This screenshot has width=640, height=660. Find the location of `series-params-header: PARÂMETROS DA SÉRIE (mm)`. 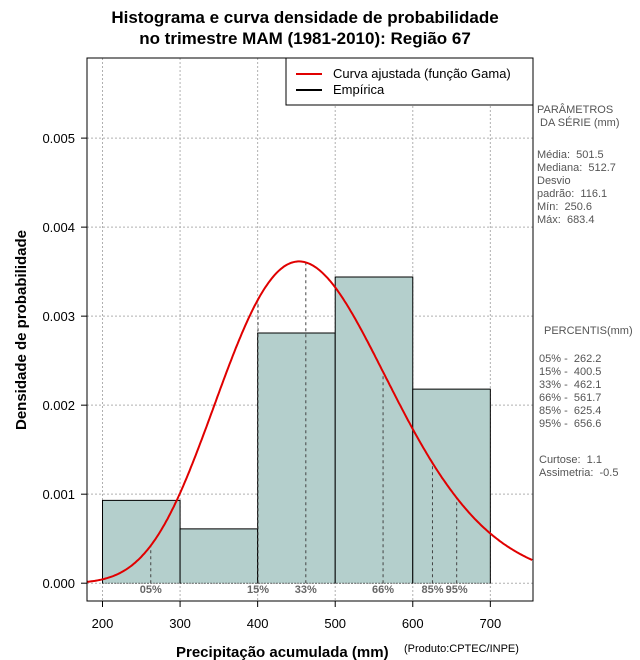

series-params-header: PARÂMETROS DA SÉRIE (mm) is located at coordinates (578, 116).